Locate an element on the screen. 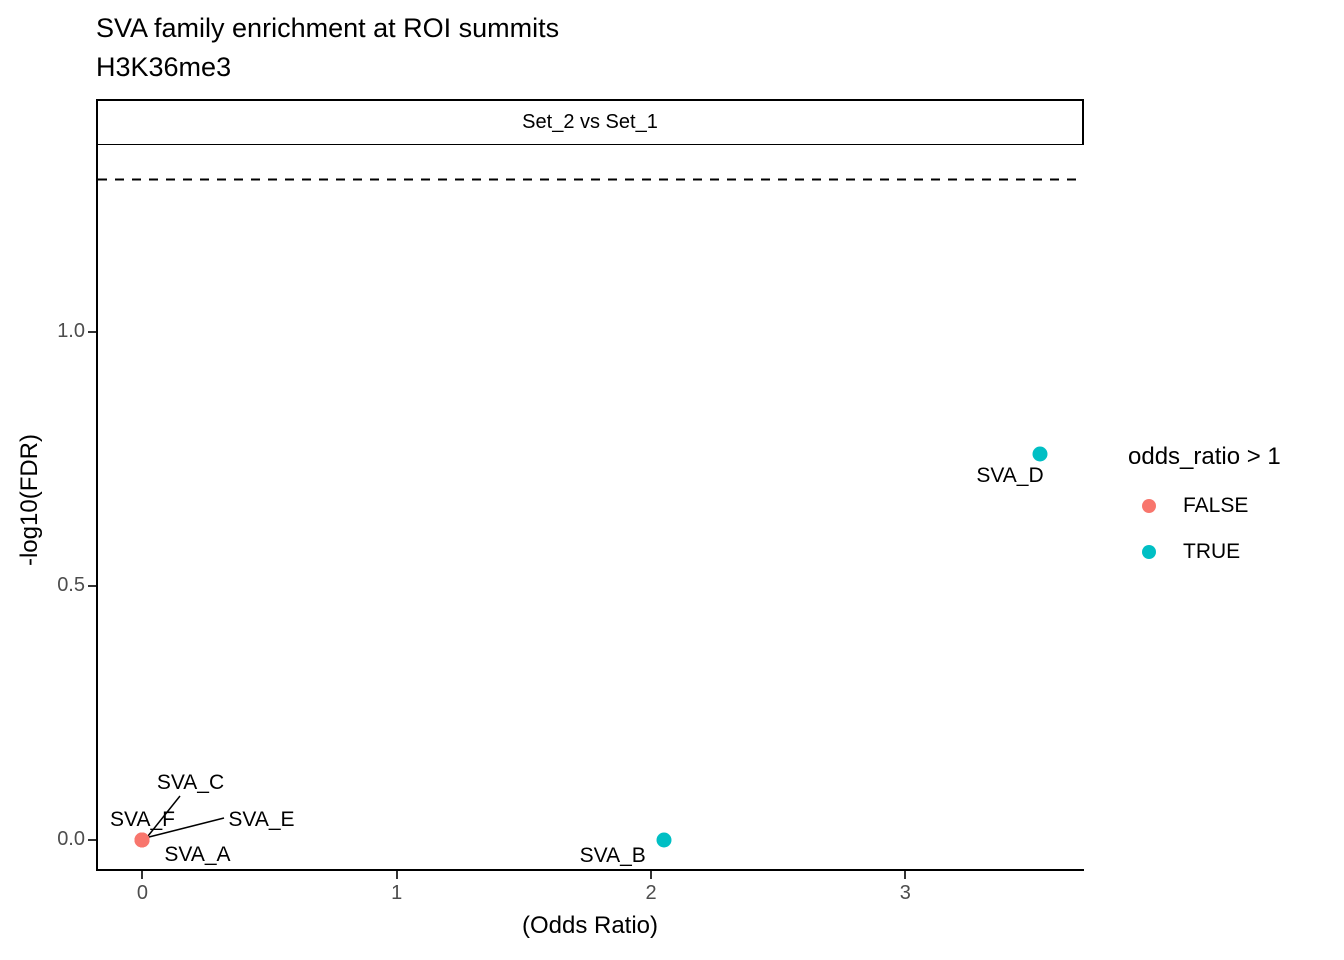  point-label-sva_a: SVA_A is located at coordinates (197, 855).